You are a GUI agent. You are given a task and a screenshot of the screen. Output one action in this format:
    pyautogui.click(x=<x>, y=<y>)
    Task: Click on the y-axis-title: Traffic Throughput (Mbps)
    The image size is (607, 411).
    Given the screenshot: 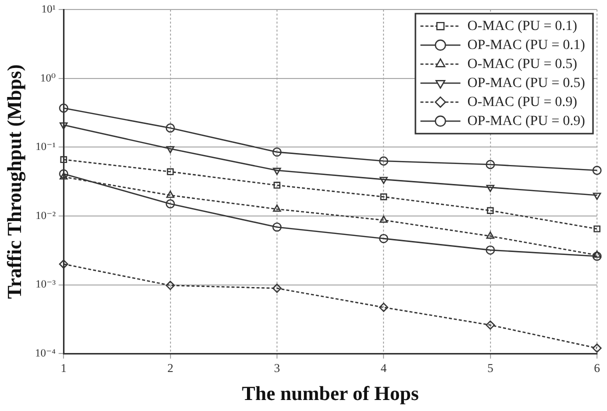 What is the action you would take?
    pyautogui.click(x=15, y=181)
    